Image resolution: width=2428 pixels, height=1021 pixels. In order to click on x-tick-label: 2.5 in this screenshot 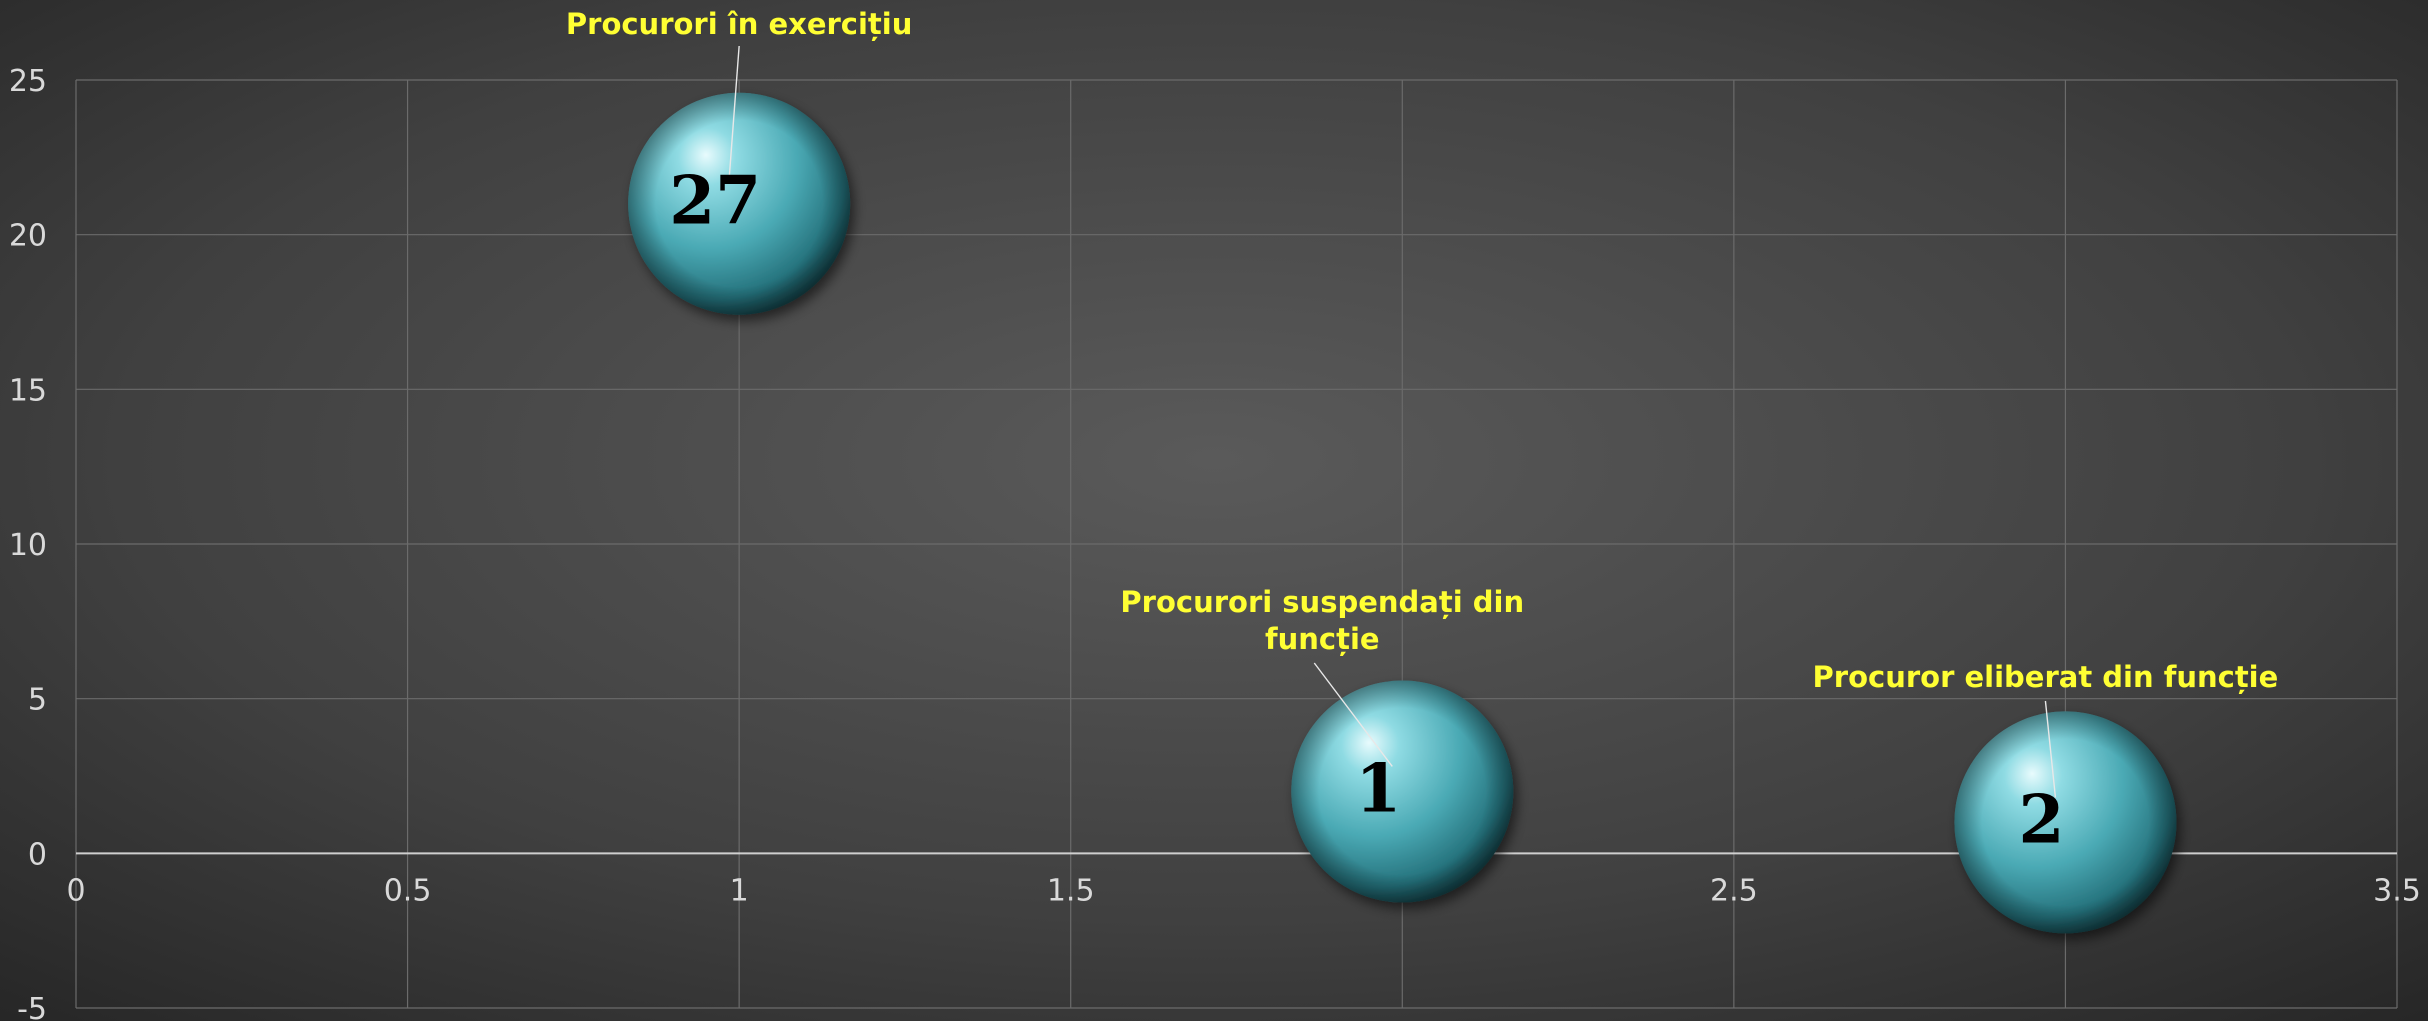, I will do `click(1734, 890)`.